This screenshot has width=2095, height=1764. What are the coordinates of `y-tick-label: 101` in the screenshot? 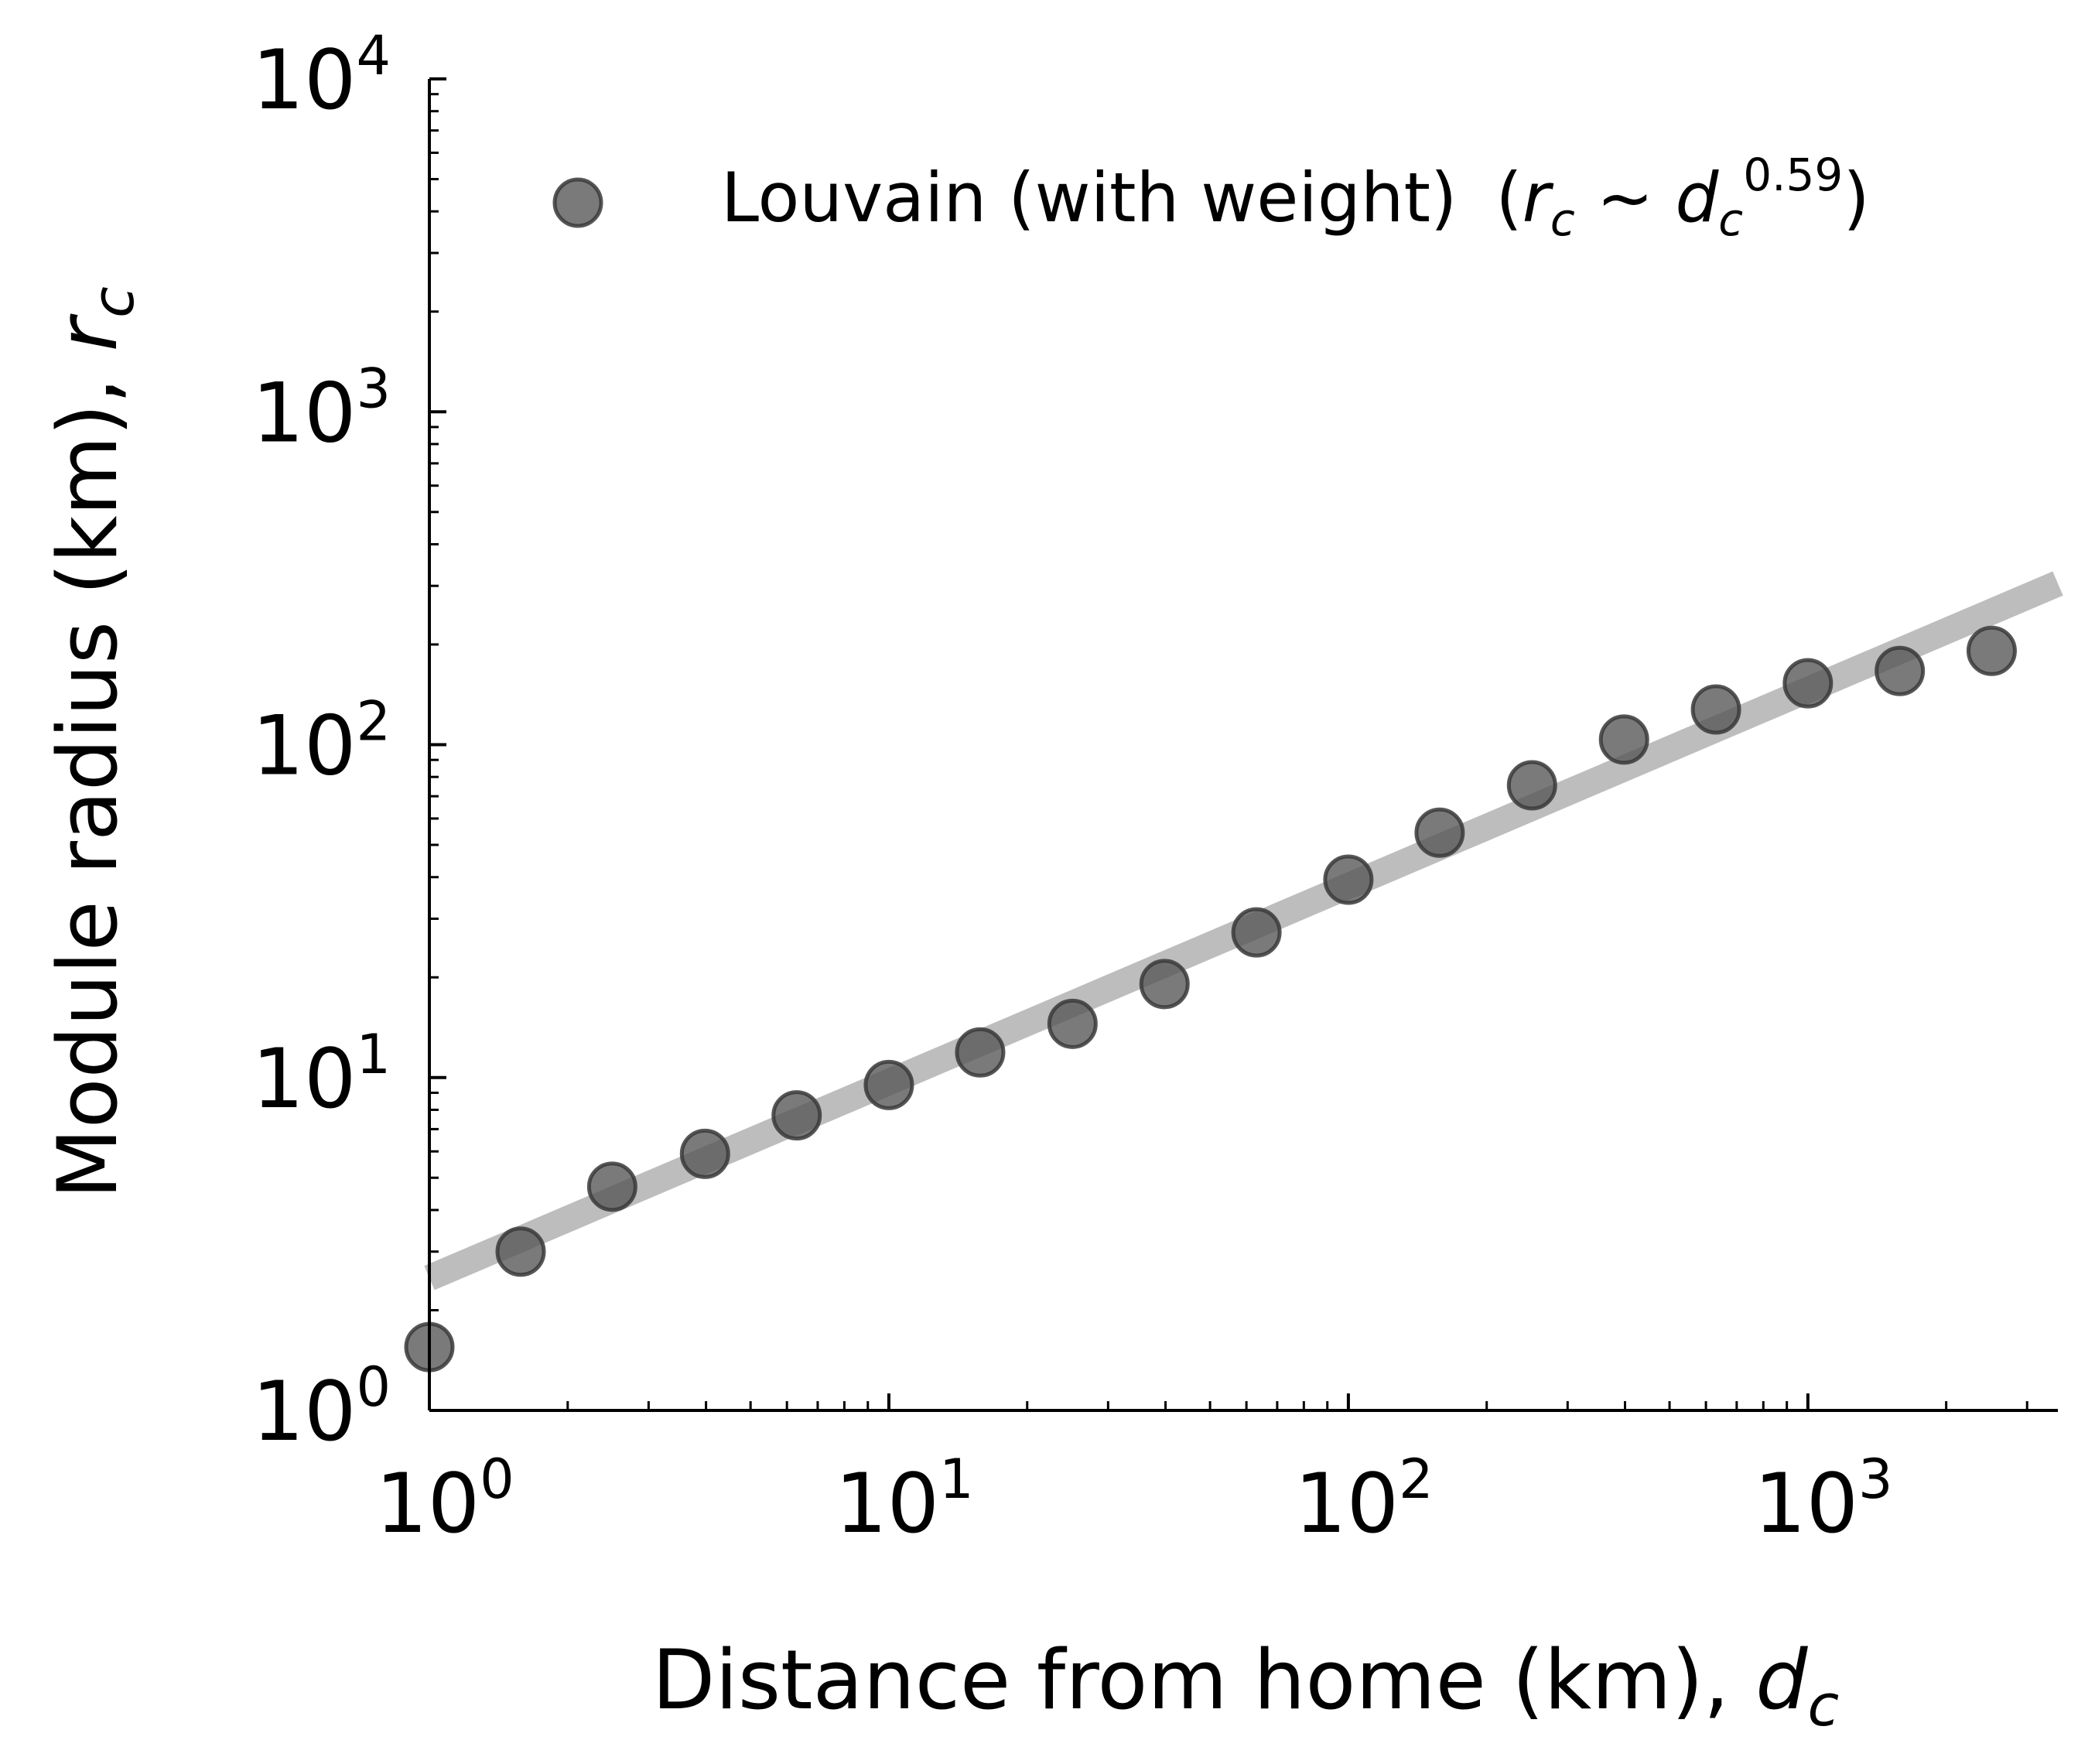 It's located at (321, 1074).